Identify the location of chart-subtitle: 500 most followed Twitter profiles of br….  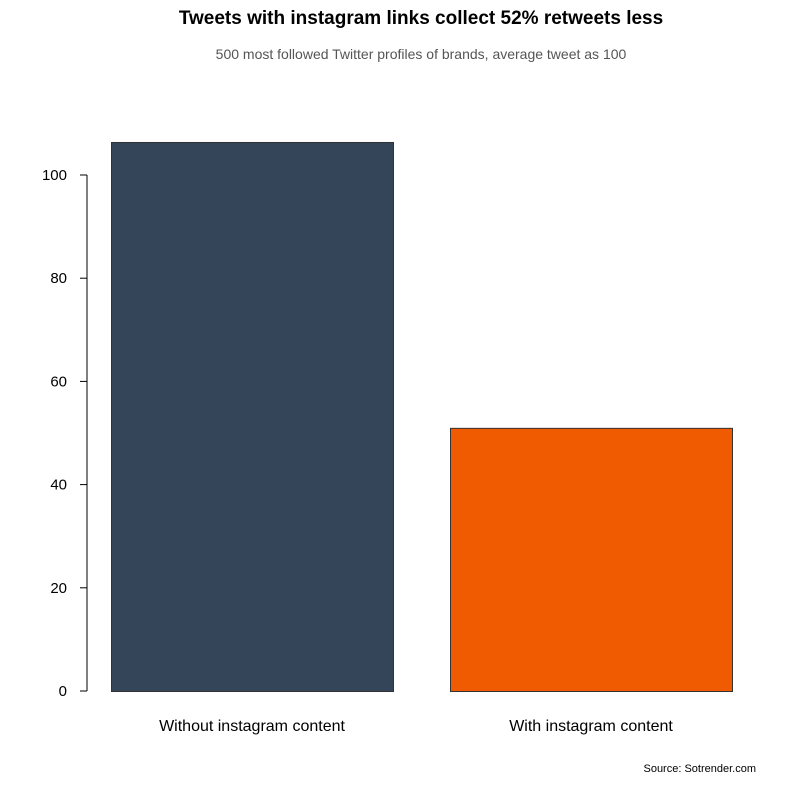
(421, 54).